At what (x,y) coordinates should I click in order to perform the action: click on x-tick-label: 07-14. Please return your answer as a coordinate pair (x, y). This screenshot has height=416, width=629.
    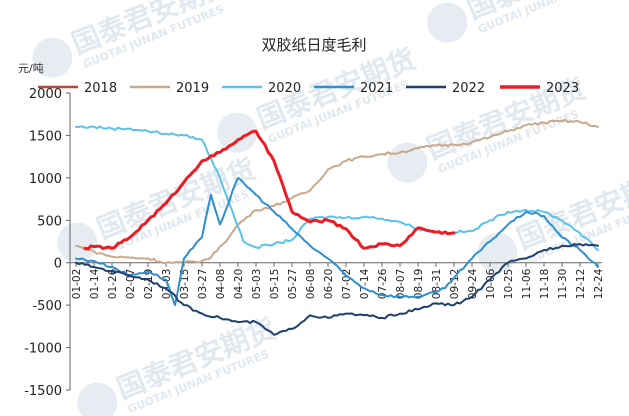
    Looking at the image, I should click on (365, 283).